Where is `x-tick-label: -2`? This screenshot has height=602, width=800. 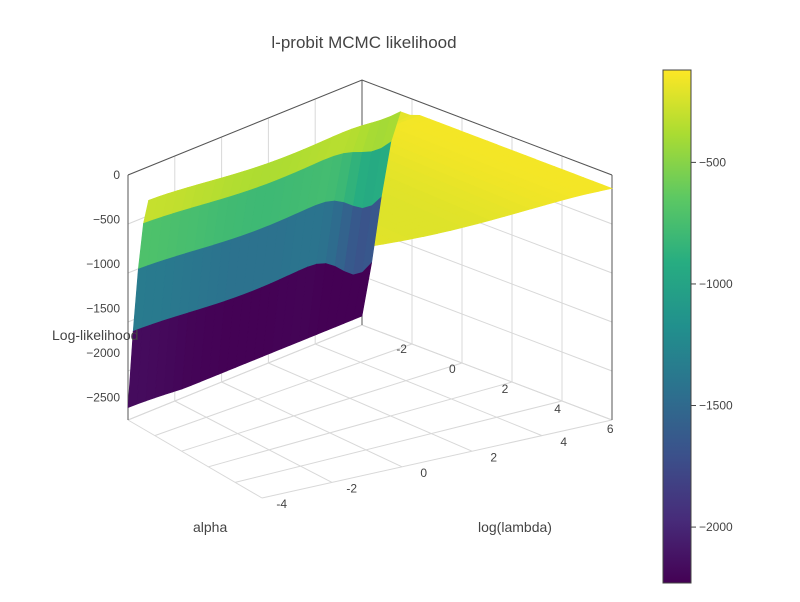 x-tick-label: -2 is located at coordinates (351, 489).